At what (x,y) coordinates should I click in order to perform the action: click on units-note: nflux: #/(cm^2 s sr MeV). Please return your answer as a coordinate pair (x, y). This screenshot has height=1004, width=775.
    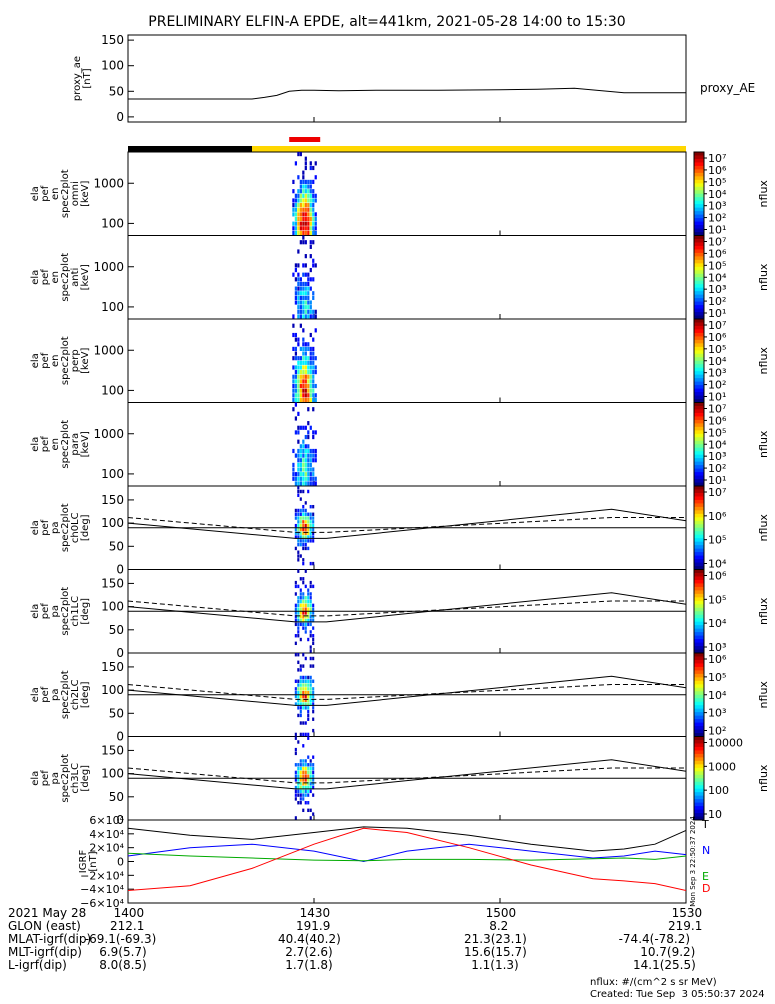
    Looking at the image, I should click on (653, 982).